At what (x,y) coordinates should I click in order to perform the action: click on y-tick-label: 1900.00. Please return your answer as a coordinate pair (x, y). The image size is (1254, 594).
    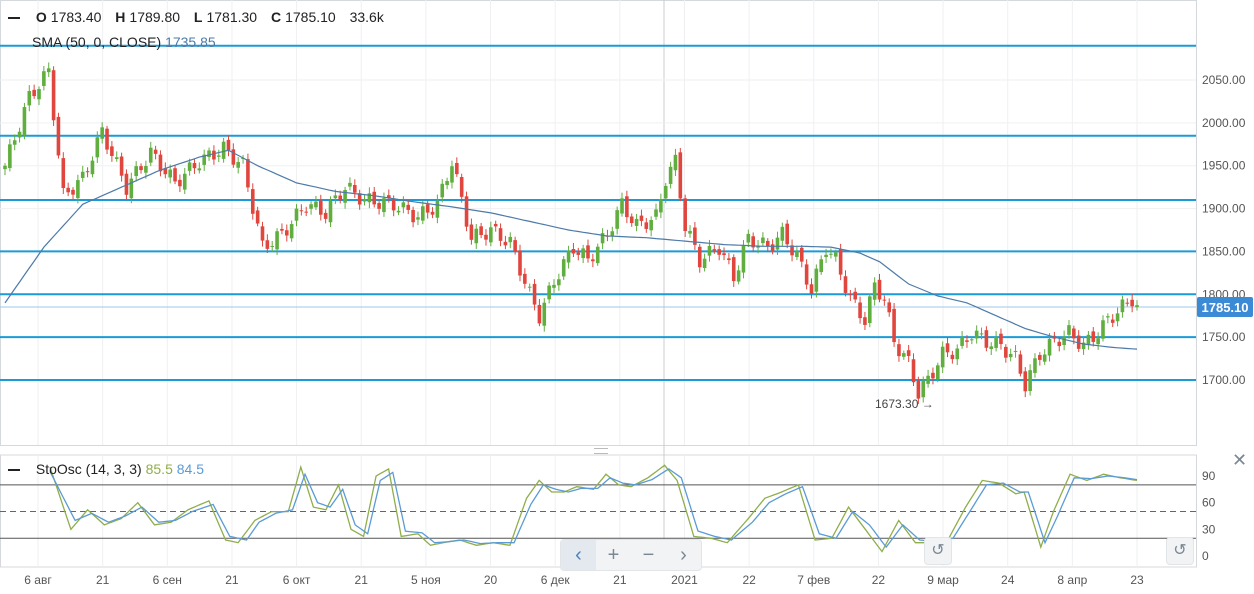
    Looking at the image, I should click on (1224, 209).